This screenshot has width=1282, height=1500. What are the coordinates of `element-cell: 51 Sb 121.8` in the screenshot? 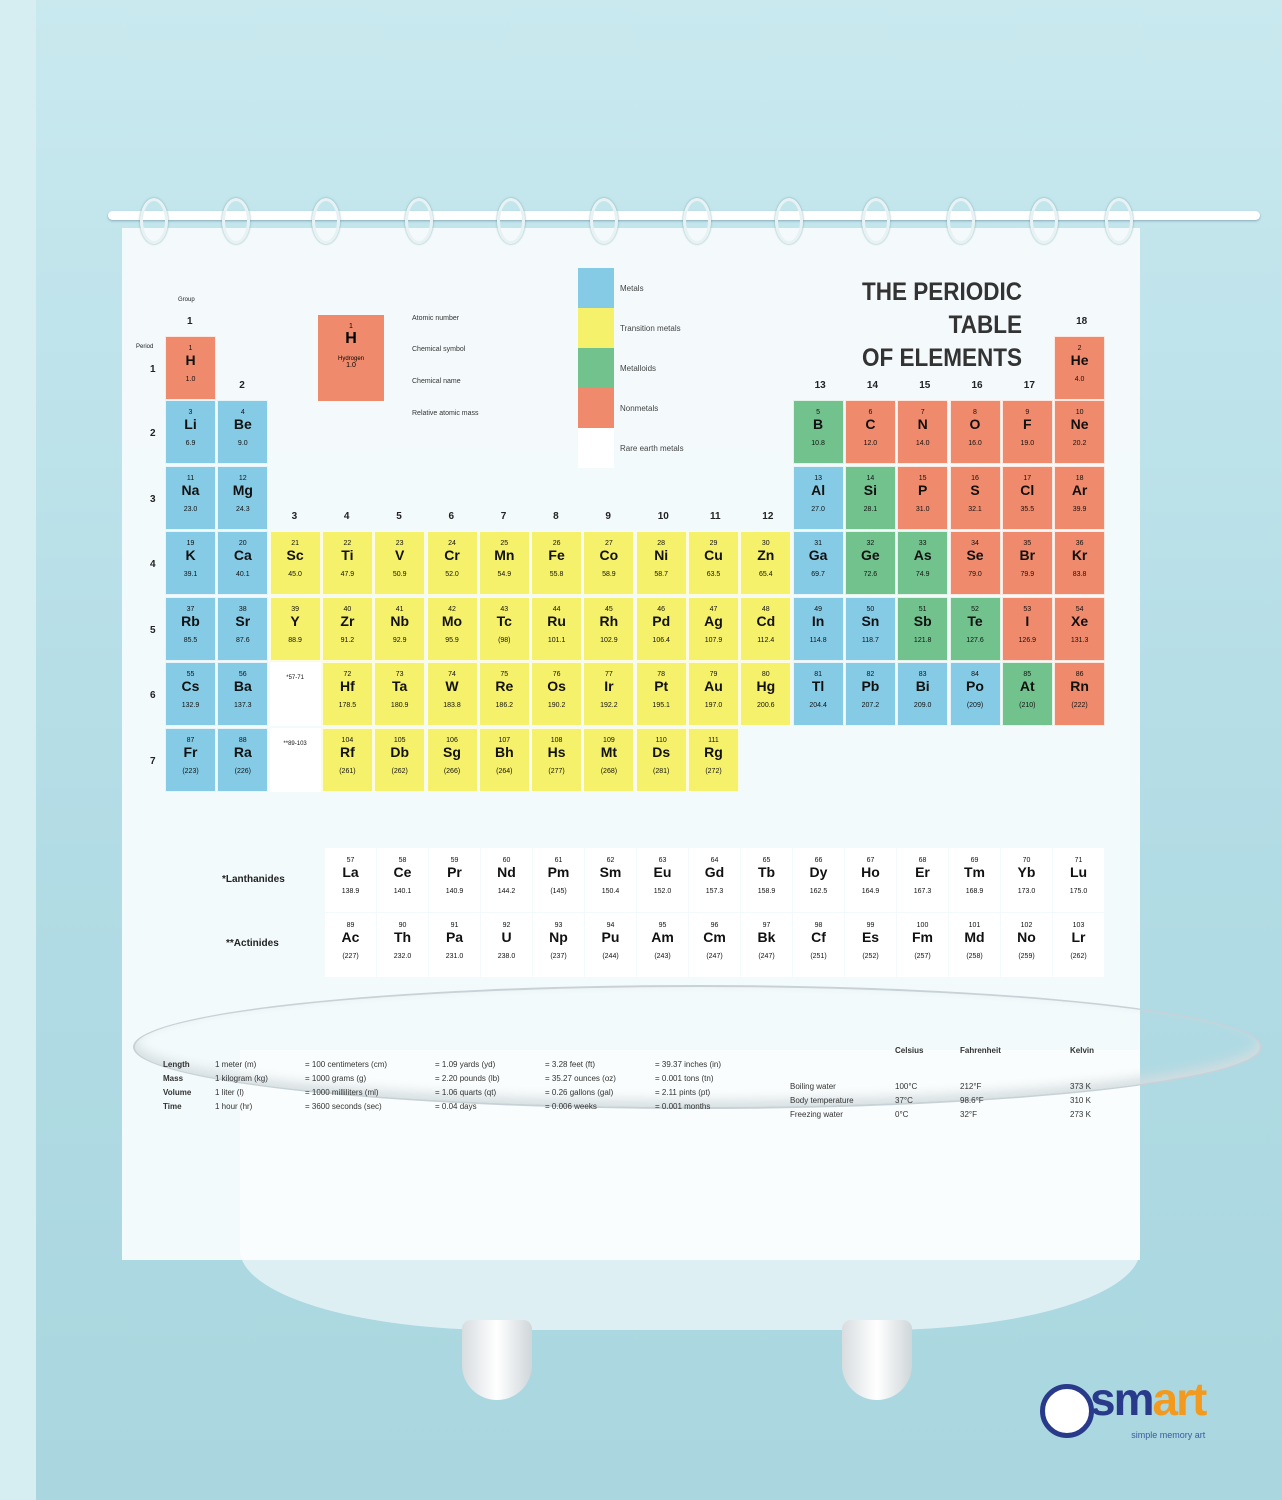 It's located at (923, 628).